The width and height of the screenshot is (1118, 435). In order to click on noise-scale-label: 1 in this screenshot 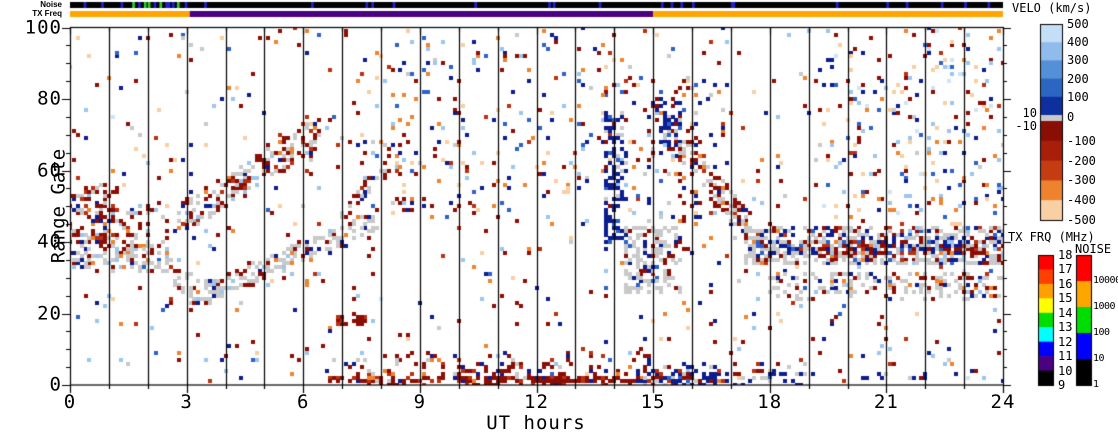, I will do `click(1096, 384)`.